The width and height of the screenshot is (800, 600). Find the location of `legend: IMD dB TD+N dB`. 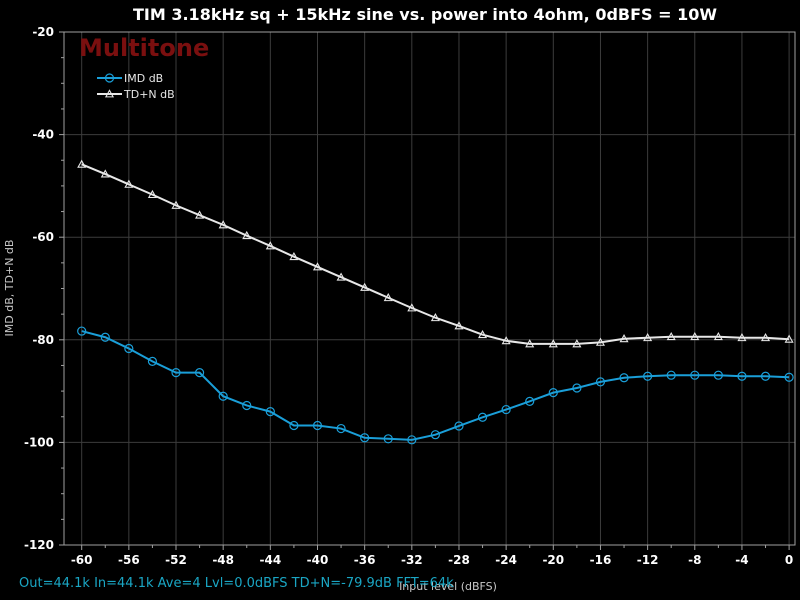

legend: IMD dB TD+N dB is located at coordinates (136, 86).